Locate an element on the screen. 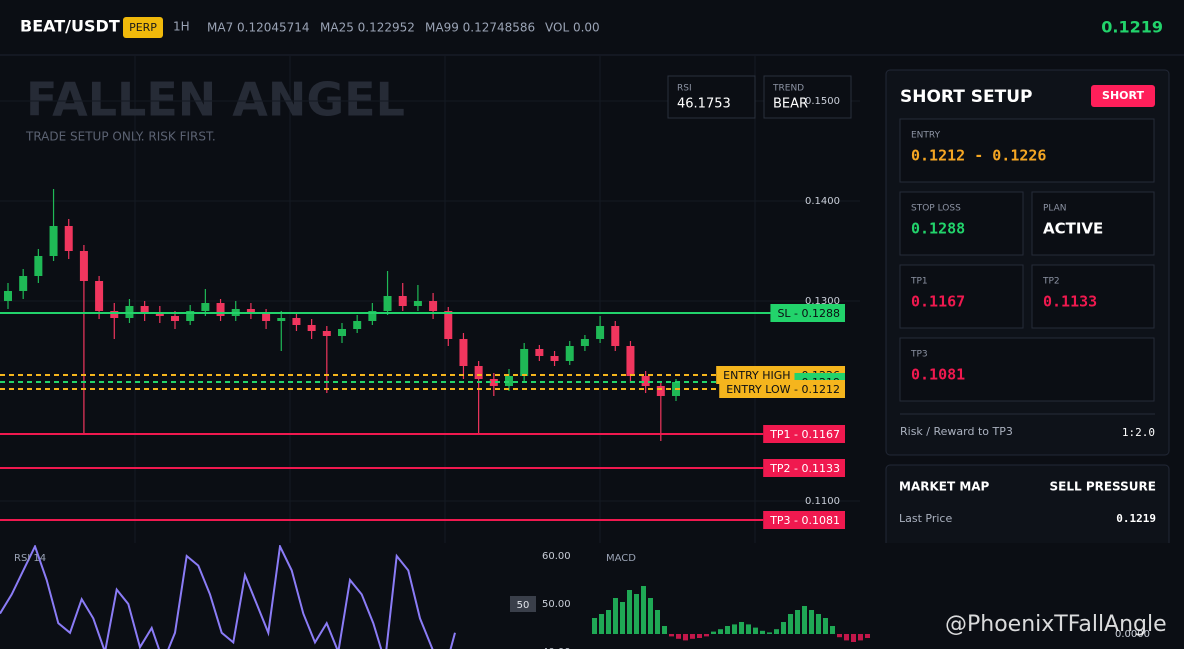 The image size is (1184, 649). rsi-line is located at coordinates (228, 597).